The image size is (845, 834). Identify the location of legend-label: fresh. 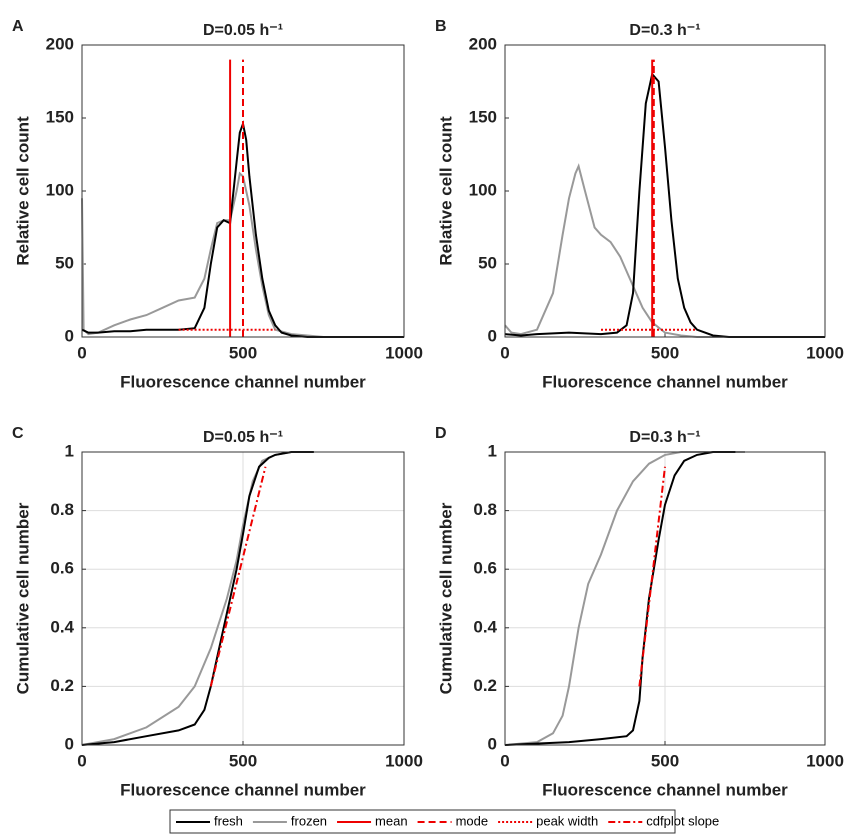
(228, 820).